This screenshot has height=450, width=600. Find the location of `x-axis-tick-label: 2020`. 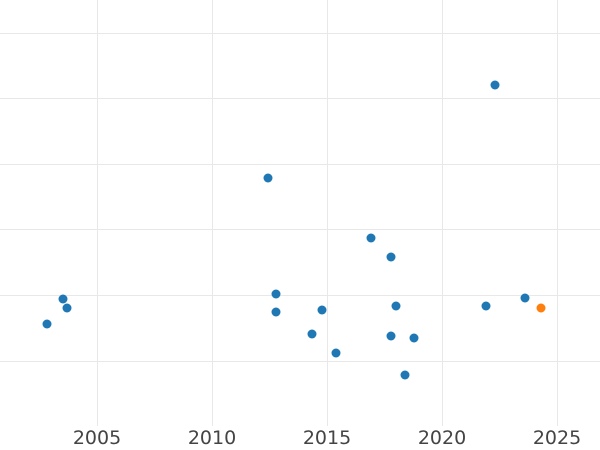

x-axis-tick-label: 2020 is located at coordinates (442, 438).